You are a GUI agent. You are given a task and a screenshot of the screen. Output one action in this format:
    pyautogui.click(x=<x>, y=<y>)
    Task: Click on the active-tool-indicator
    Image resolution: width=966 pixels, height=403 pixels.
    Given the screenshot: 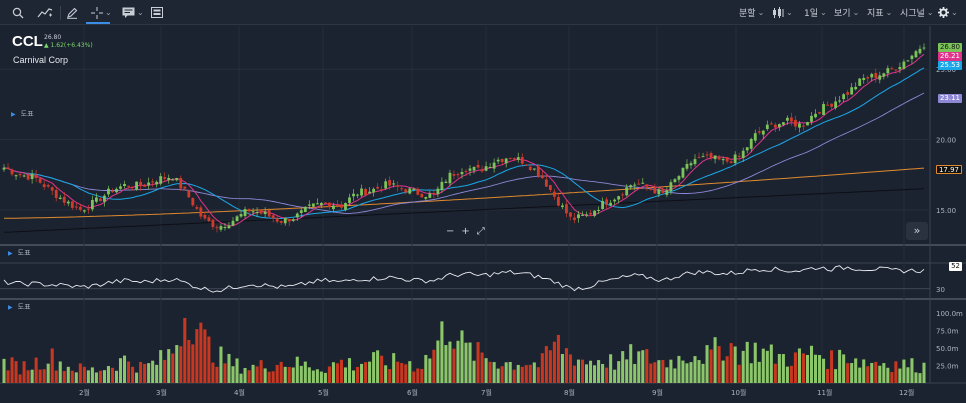 What is the action you would take?
    pyautogui.click(x=98, y=23)
    